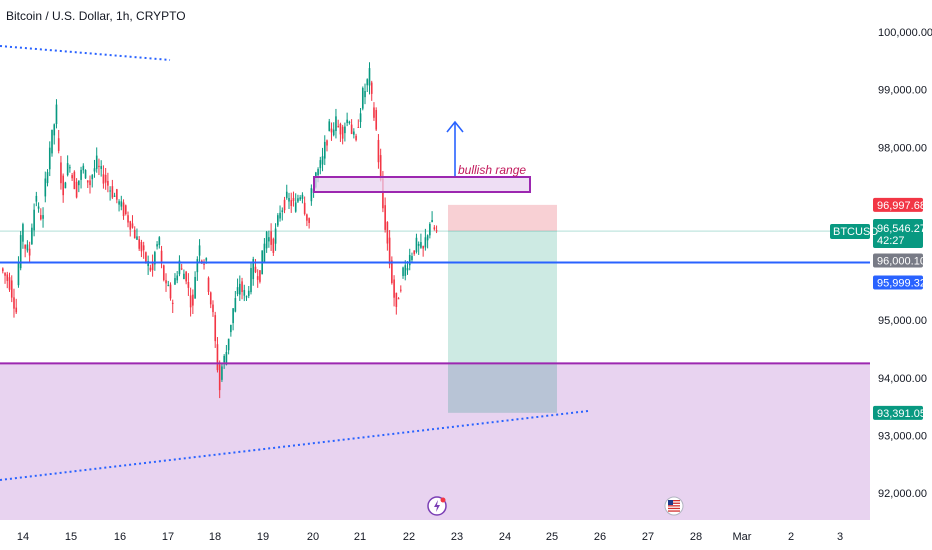 This screenshot has width=932, height=550. What do you see at coordinates (215, 537) in the screenshot?
I see `x-tick-label: 18` at bounding box center [215, 537].